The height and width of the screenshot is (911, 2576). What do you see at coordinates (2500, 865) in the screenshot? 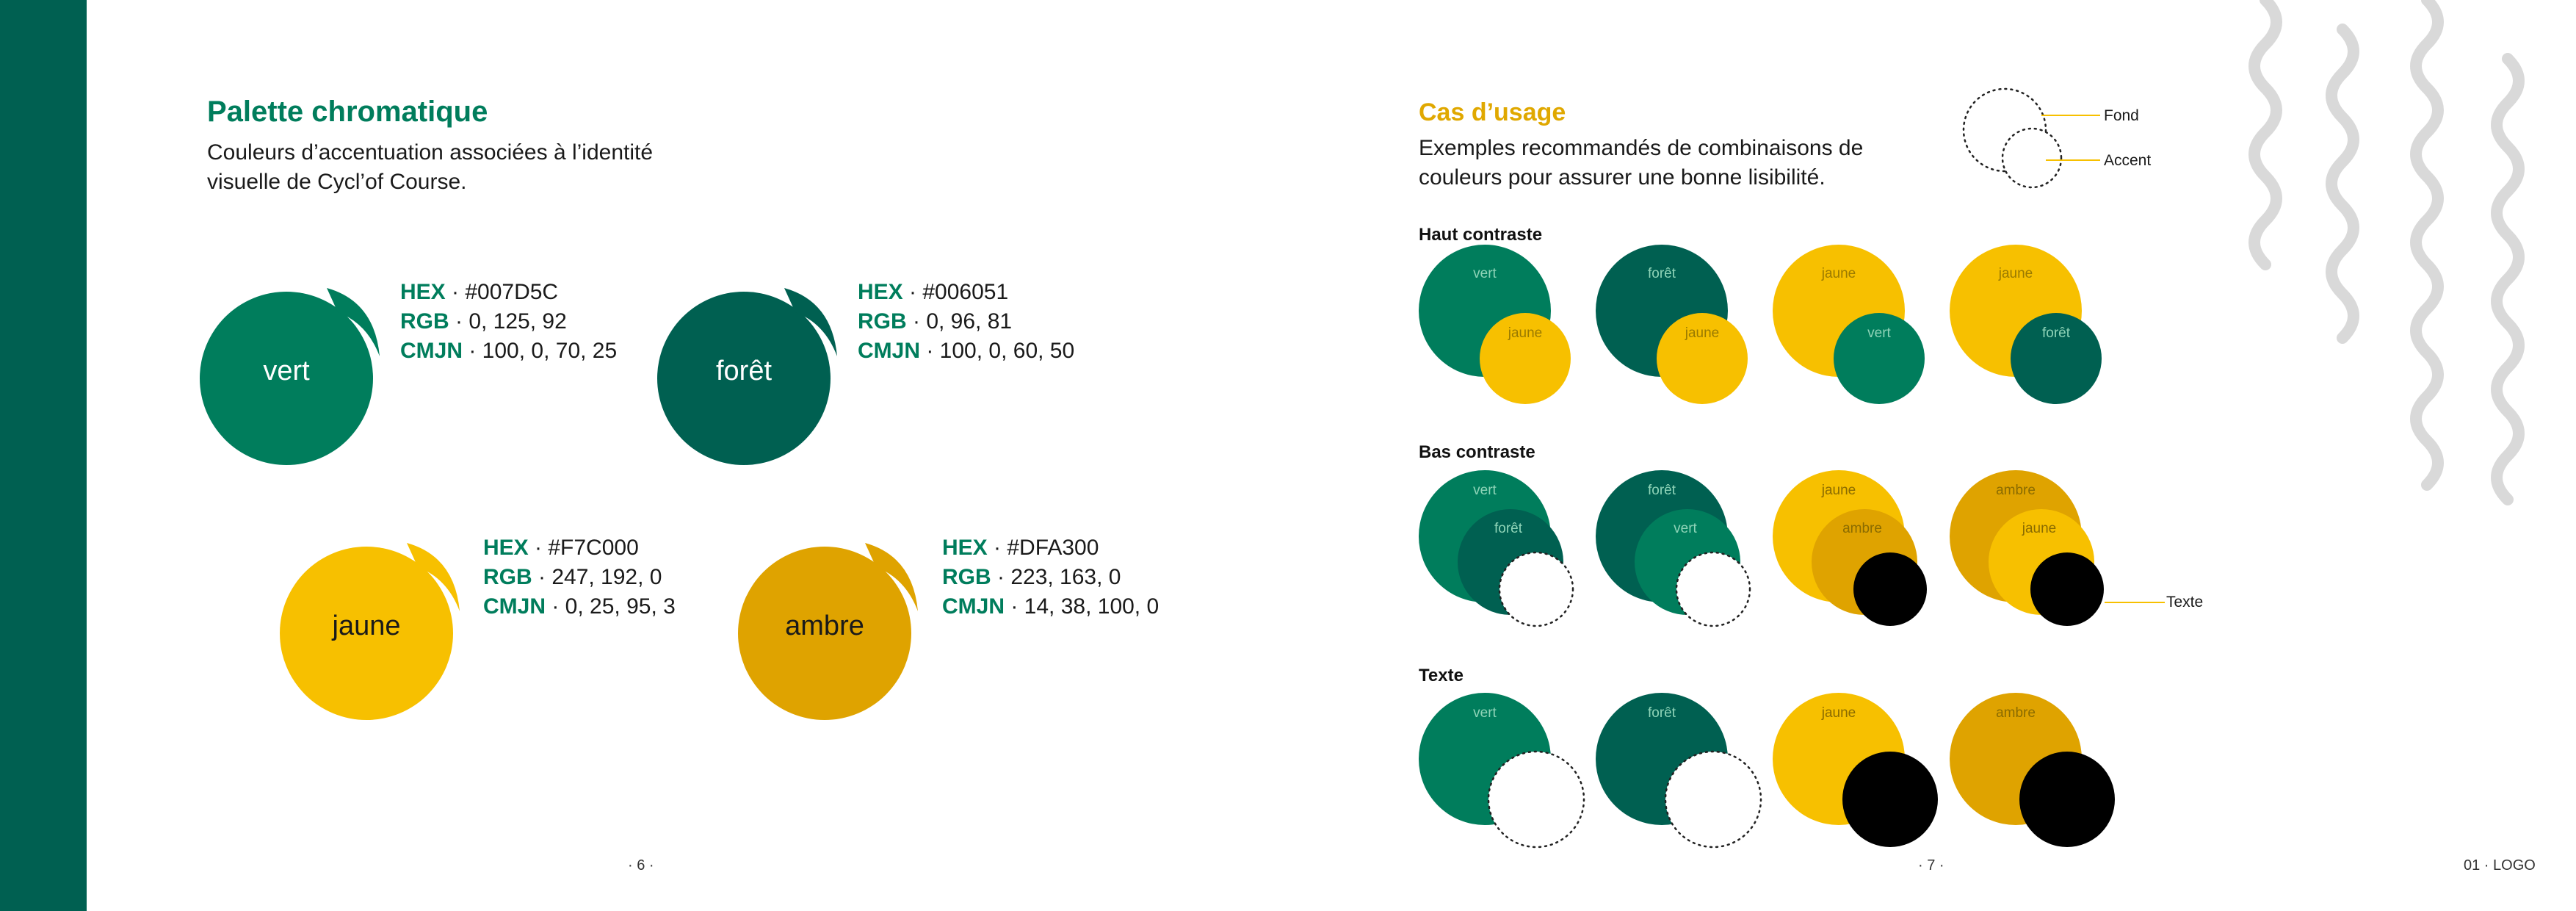
I see `footer-section-label: 01 · LOGO` at bounding box center [2500, 865].